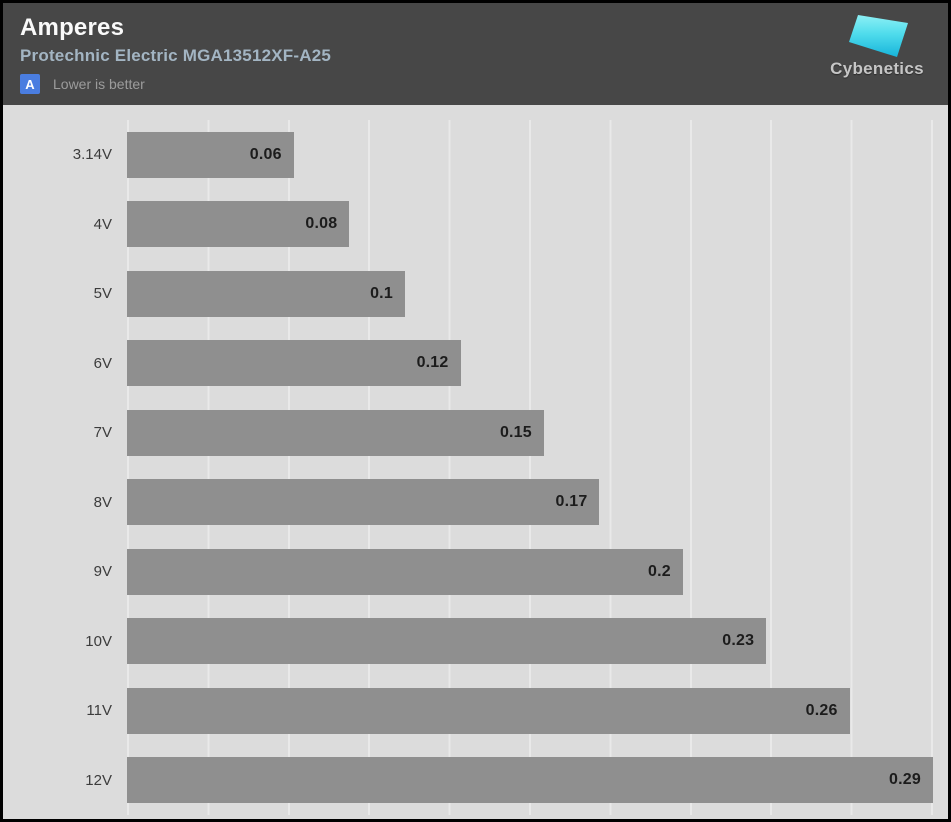  What do you see at coordinates (98, 780) in the screenshot?
I see `category-label: 12V` at bounding box center [98, 780].